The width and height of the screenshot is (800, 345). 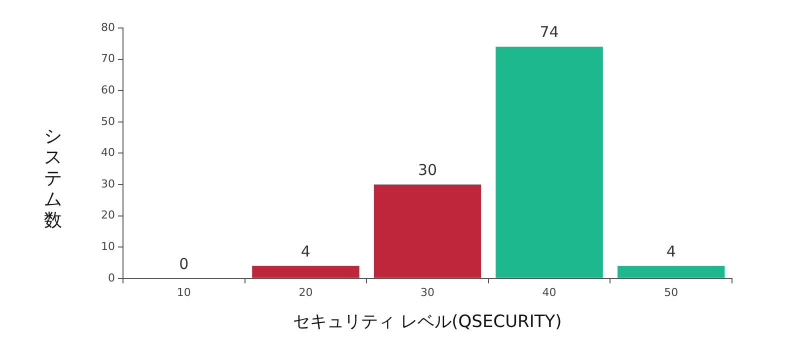 I want to click on x-tick-label: 30, so click(x=427, y=292).